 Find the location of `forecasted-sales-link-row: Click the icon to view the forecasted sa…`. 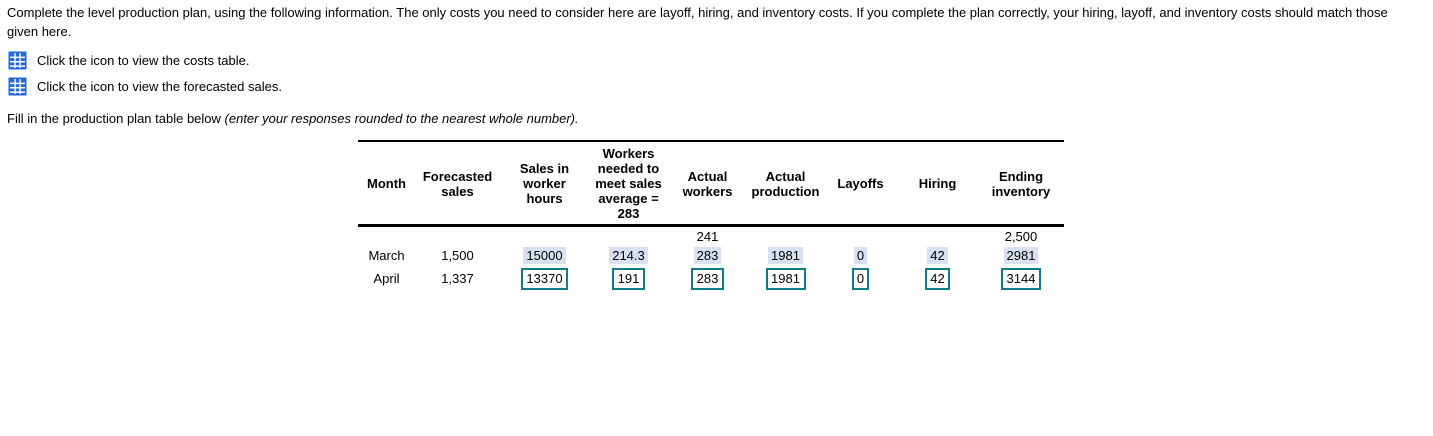

forecasted-sales-link-row: Click the icon to view the forecasted sa… is located at coordinates (145, 86).